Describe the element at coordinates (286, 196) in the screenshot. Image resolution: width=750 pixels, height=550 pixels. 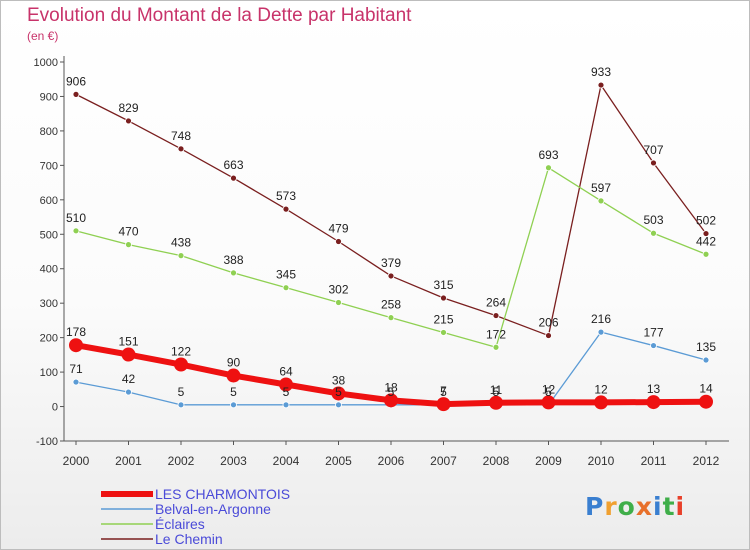
I see `data-label: 573` at that location.